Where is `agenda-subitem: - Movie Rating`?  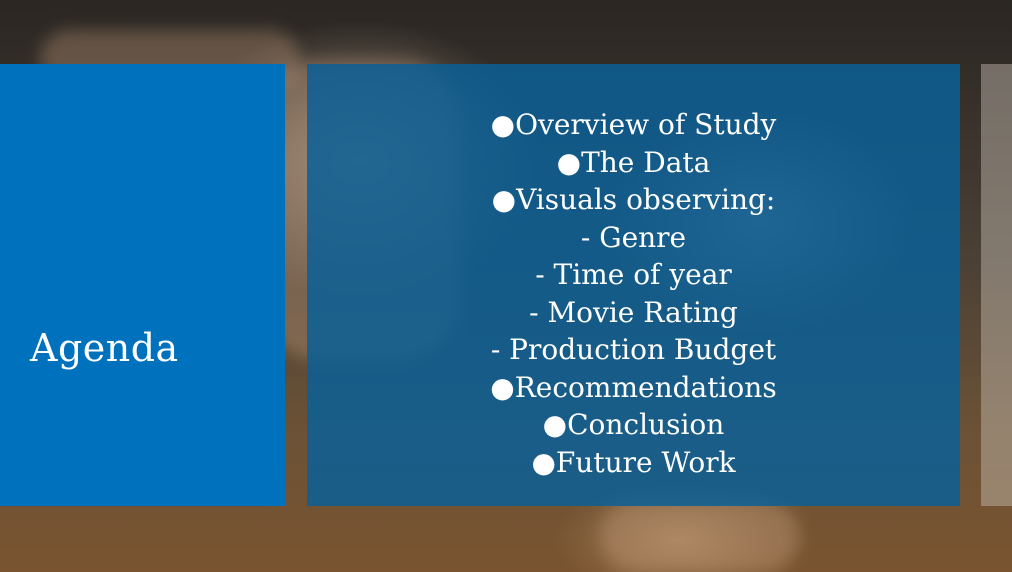 agenda-subitem: - Movie Rating is located at coordinates (633, 312).